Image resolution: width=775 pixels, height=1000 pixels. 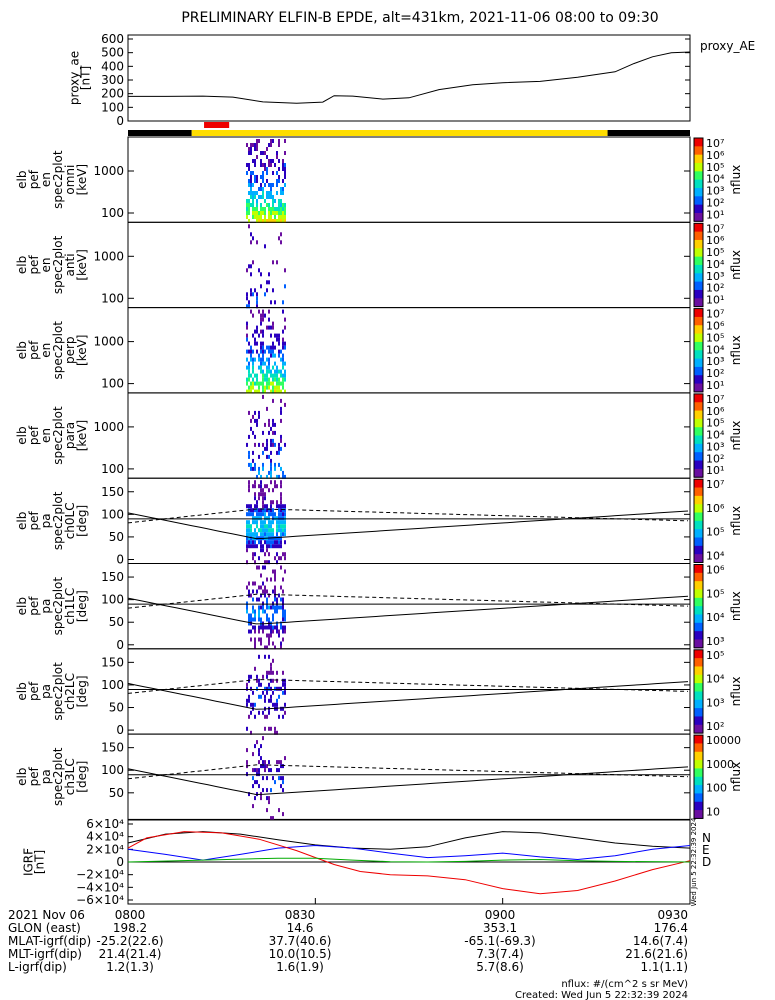 What do you see at coordinates (713, 811) in the screenshot?
I see `colorbar-tick-label: 10` at bounding box center [713, 811].